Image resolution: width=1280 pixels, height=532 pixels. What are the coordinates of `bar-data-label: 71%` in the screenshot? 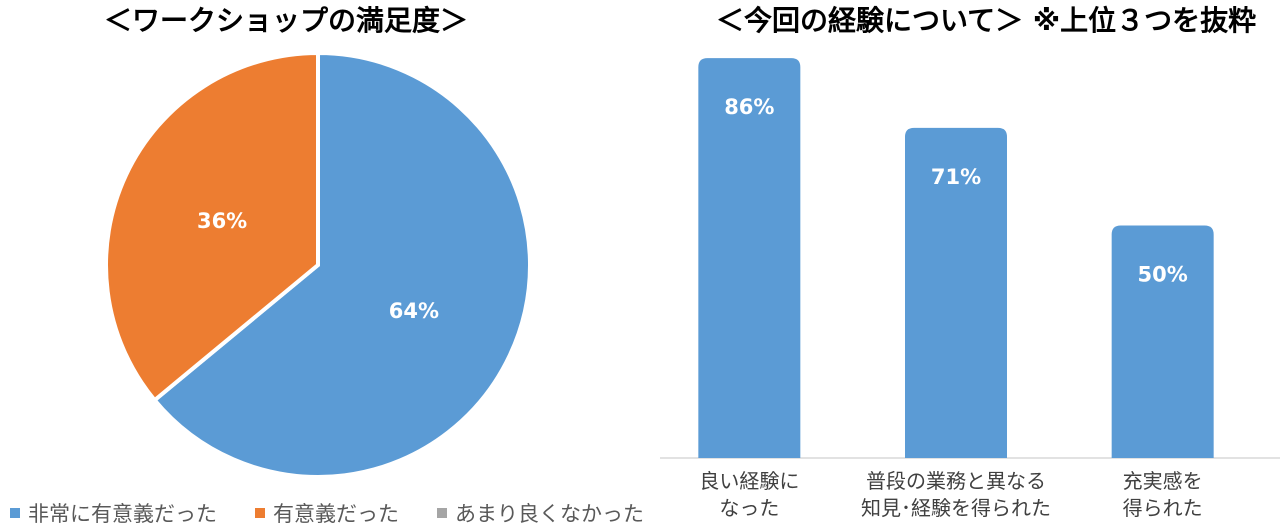 It's located at (956, 177).